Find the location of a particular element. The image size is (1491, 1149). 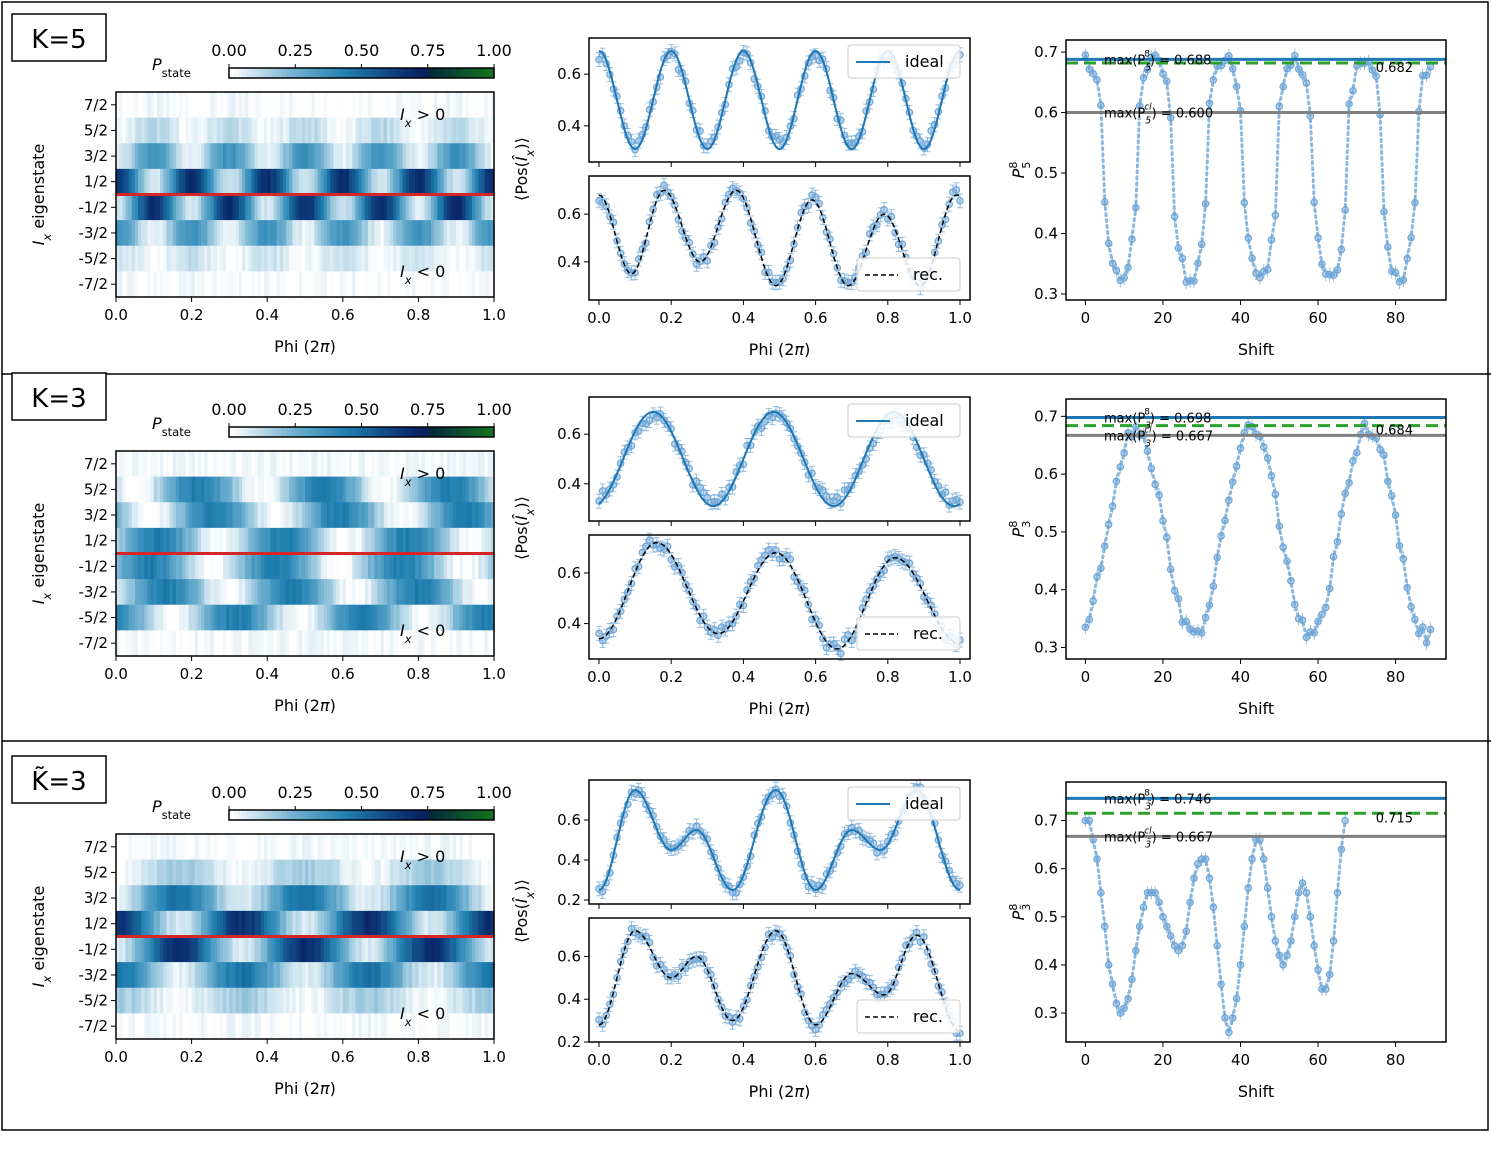

y-label-sup: 8 is located at coordinates (1013, 524).